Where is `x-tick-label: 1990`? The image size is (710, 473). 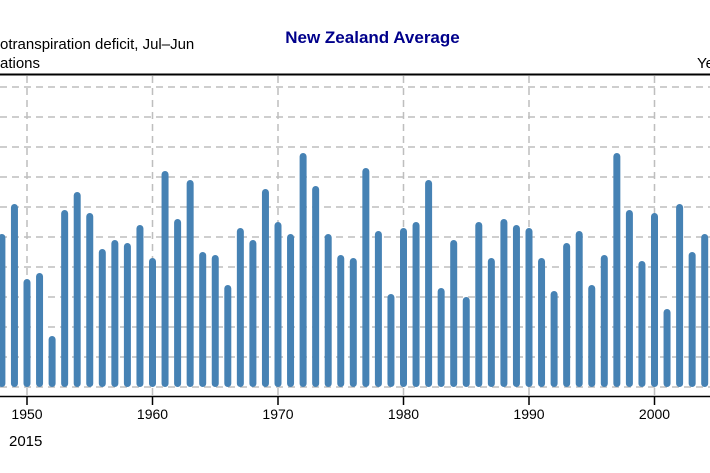 x-tick-label: 1990 is located at coordinates (528, 414).